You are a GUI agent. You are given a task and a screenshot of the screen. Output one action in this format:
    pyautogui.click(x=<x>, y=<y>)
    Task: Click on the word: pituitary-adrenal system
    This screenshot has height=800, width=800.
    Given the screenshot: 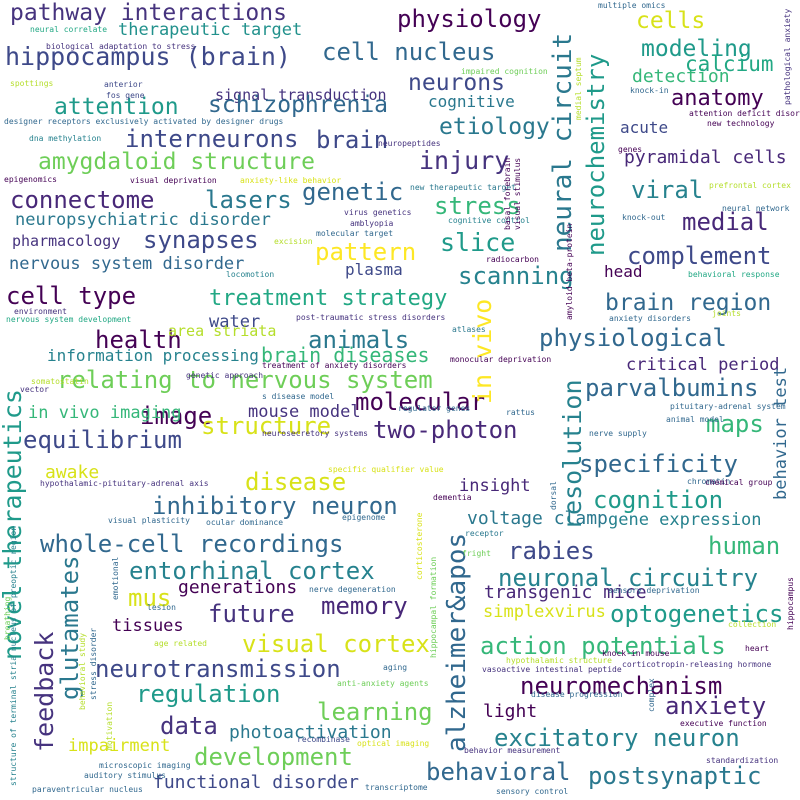 What is the action you would take?
    pyautogui.click(x=728, y=406)
    